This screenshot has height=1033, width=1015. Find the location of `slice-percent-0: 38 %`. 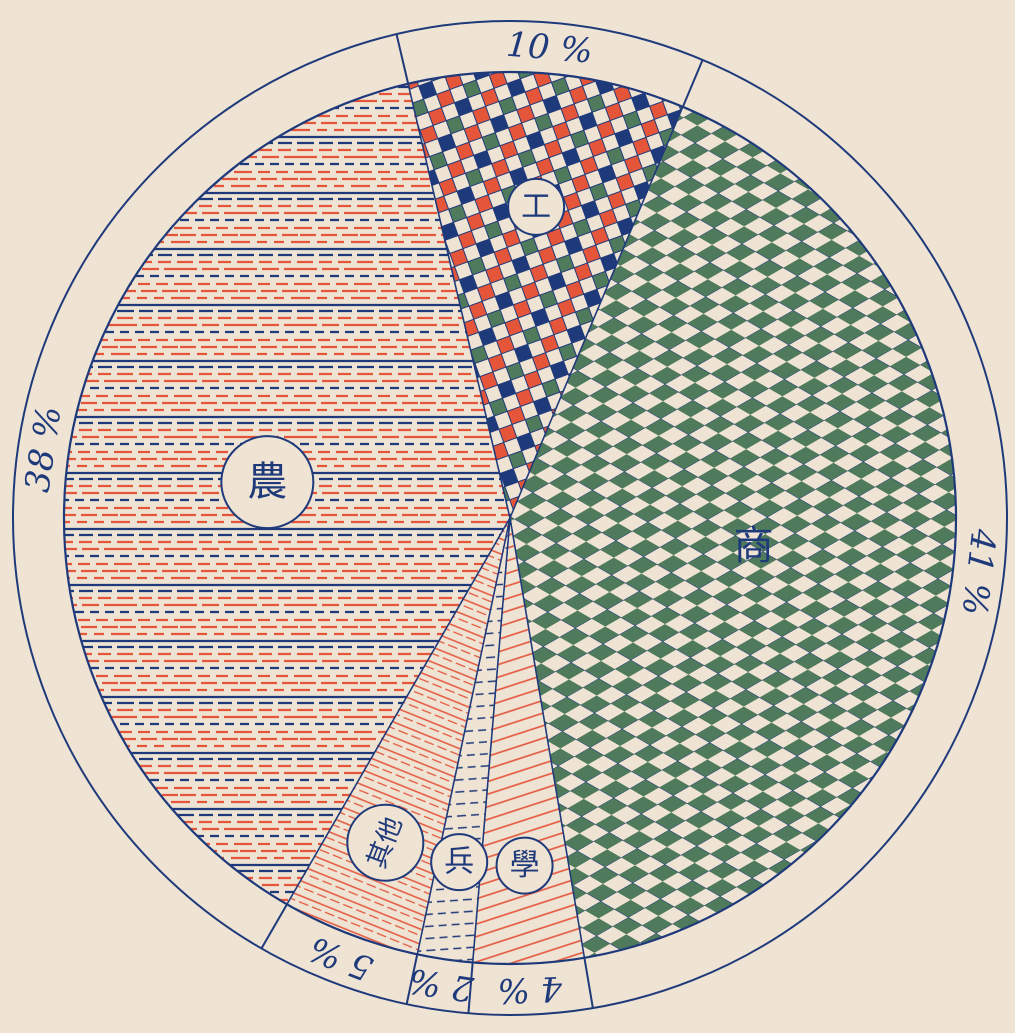

slice-percent-0: 38 % is located at coordinates (43, 448).